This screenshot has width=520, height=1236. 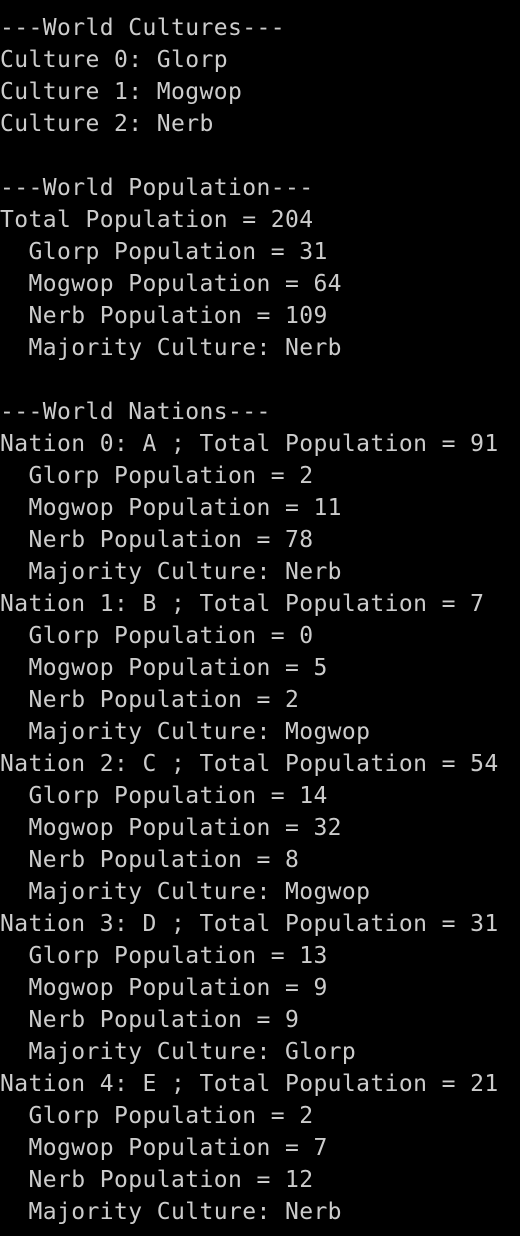 What do you see at coordinates (164, 796) in the screenshot?
I see `console-line: Glorp Population = 14` at bounding box center [164, 796].